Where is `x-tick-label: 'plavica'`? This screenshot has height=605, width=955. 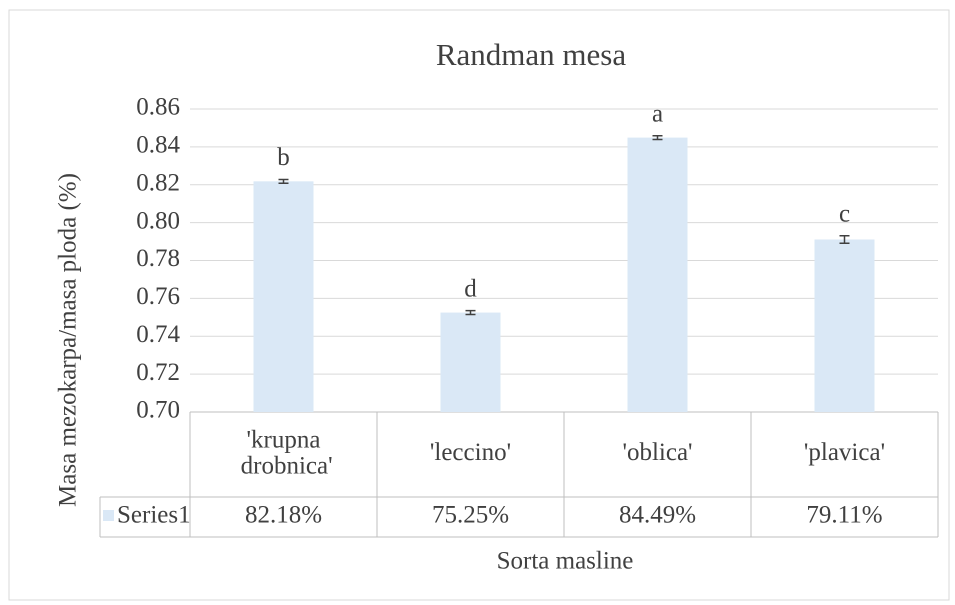
x-tick-label: 'plavica' is located at coordinates (844, 452).